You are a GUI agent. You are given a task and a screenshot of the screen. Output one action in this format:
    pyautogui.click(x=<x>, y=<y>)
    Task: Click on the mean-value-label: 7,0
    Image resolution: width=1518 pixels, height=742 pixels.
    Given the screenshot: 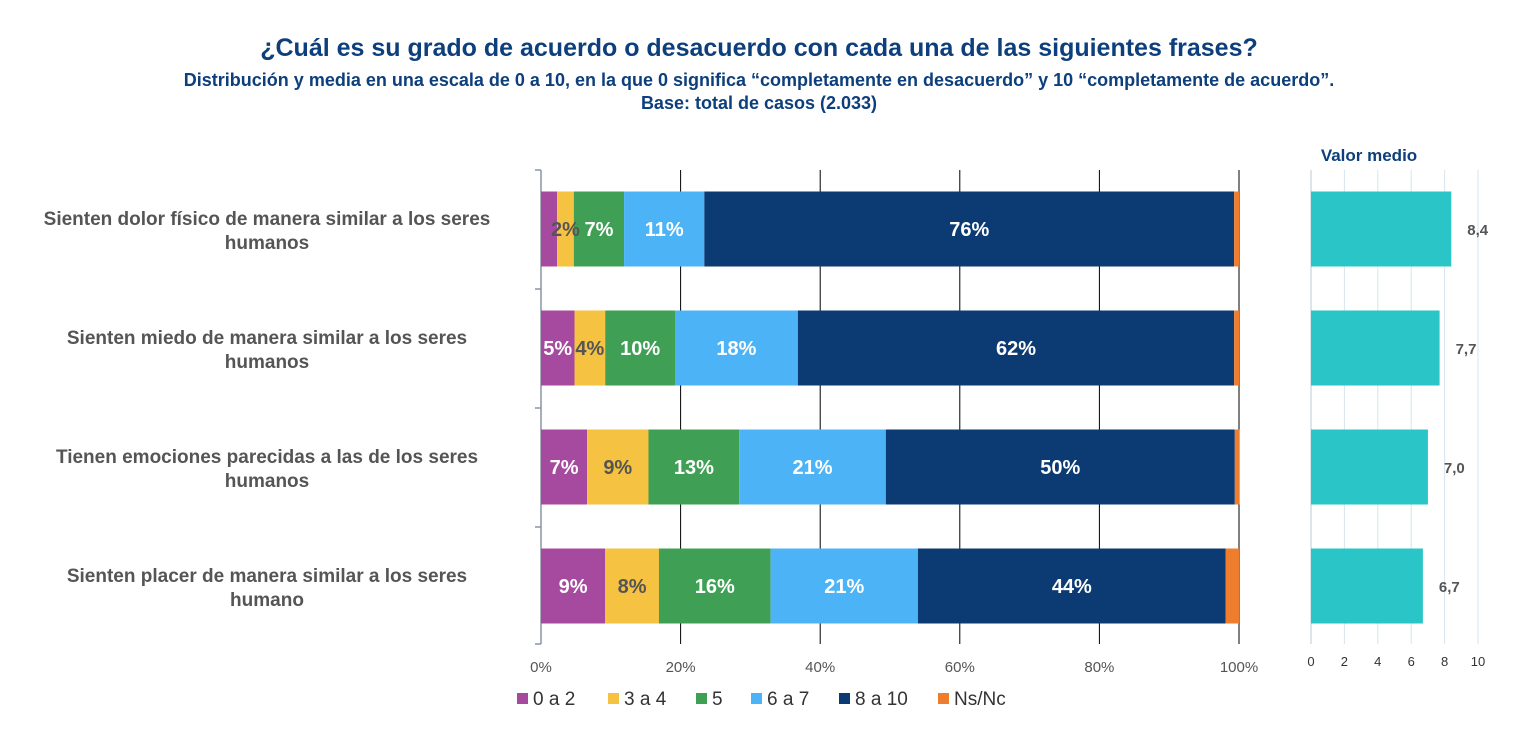 What is the action you would take?
    pyautogui.click(x=1454, y=468)
    